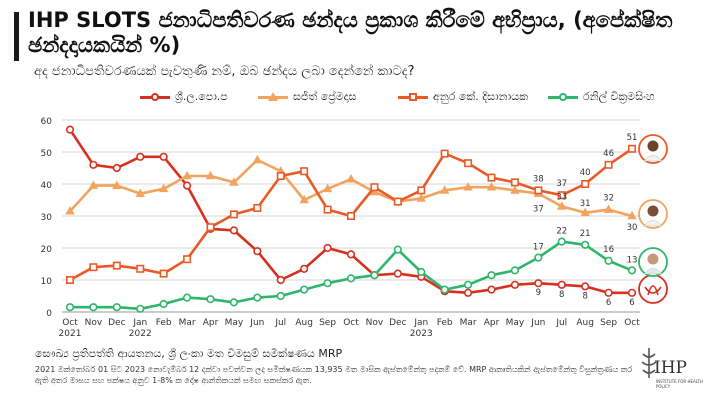 This screenshot has width=715, height=402. I want to click on avatar-body-akd, so click(653, 158).